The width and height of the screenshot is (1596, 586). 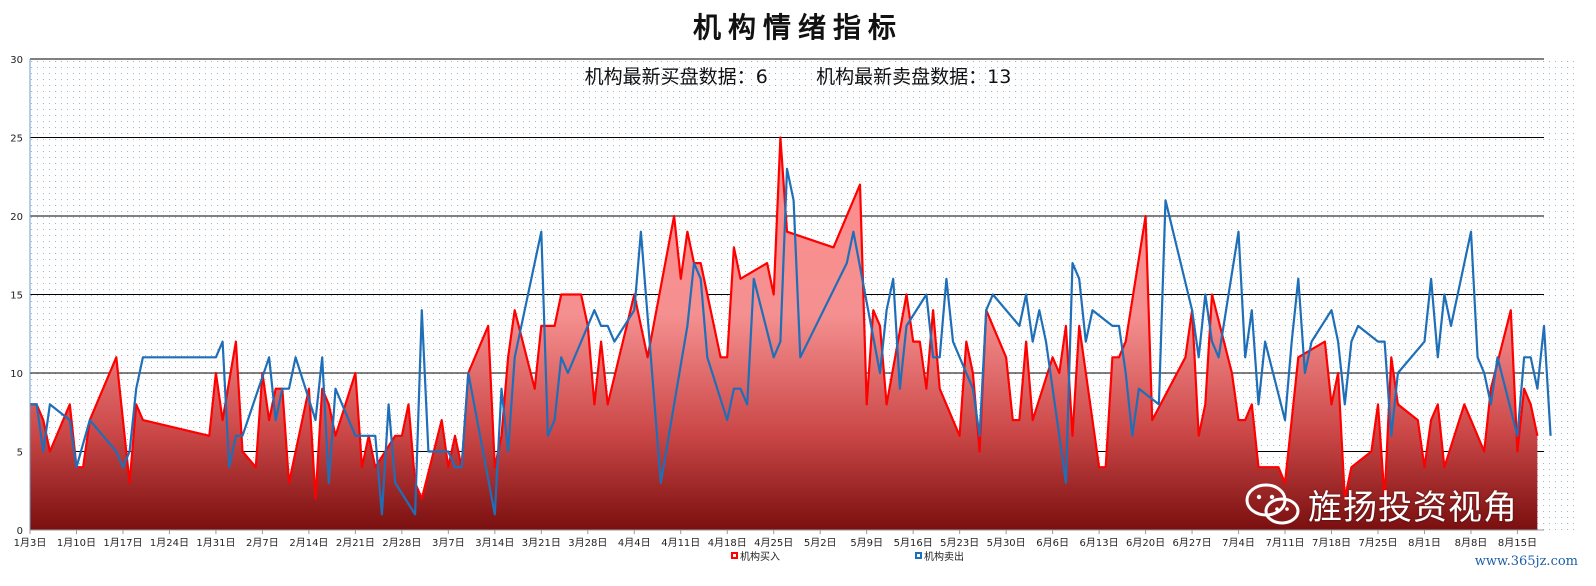 What do you see at coordinates (999, 77) in the screenshot?
I see `sell-latest-value: 13` at bounding box center [999, 77].